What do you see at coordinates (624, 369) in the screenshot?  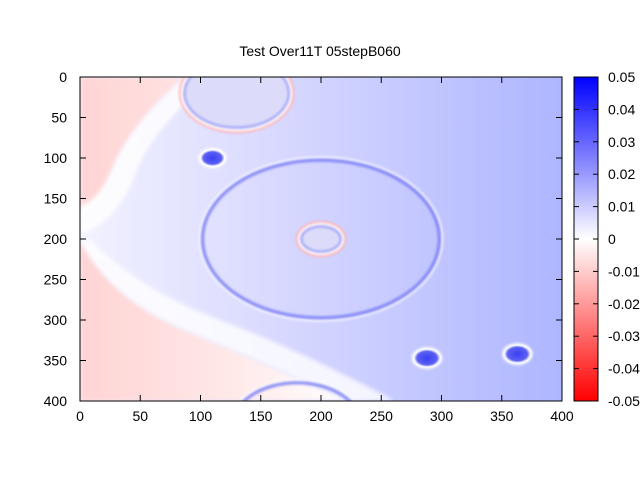 I see `colorbar-tick-label-9: -0.04` at bounding box center [624, 369].